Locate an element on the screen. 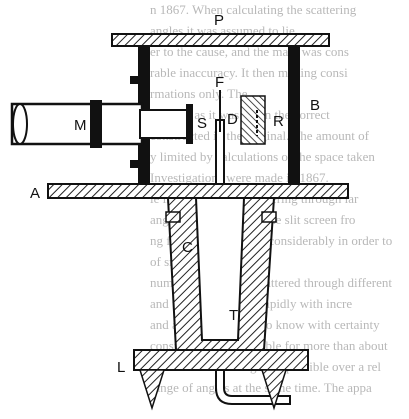  stand-foot-left is located at coordinates (152, 390).